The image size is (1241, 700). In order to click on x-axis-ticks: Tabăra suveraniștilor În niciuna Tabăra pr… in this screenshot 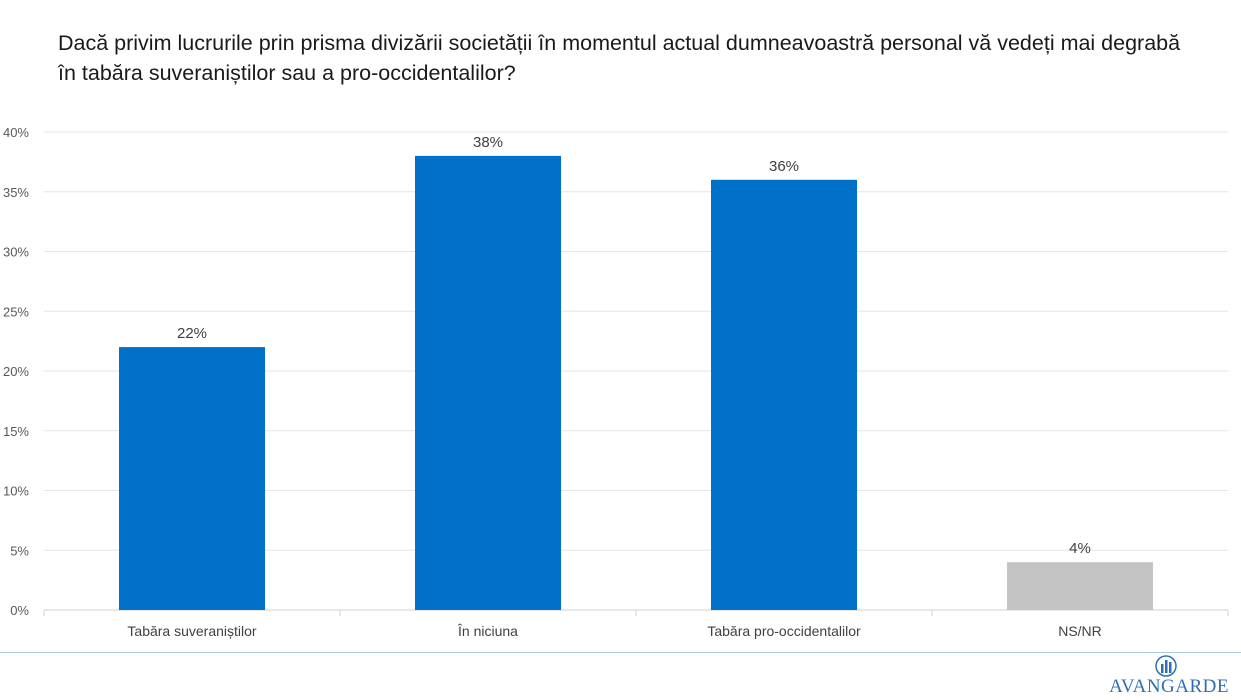, I will do `click(614, 631)`.